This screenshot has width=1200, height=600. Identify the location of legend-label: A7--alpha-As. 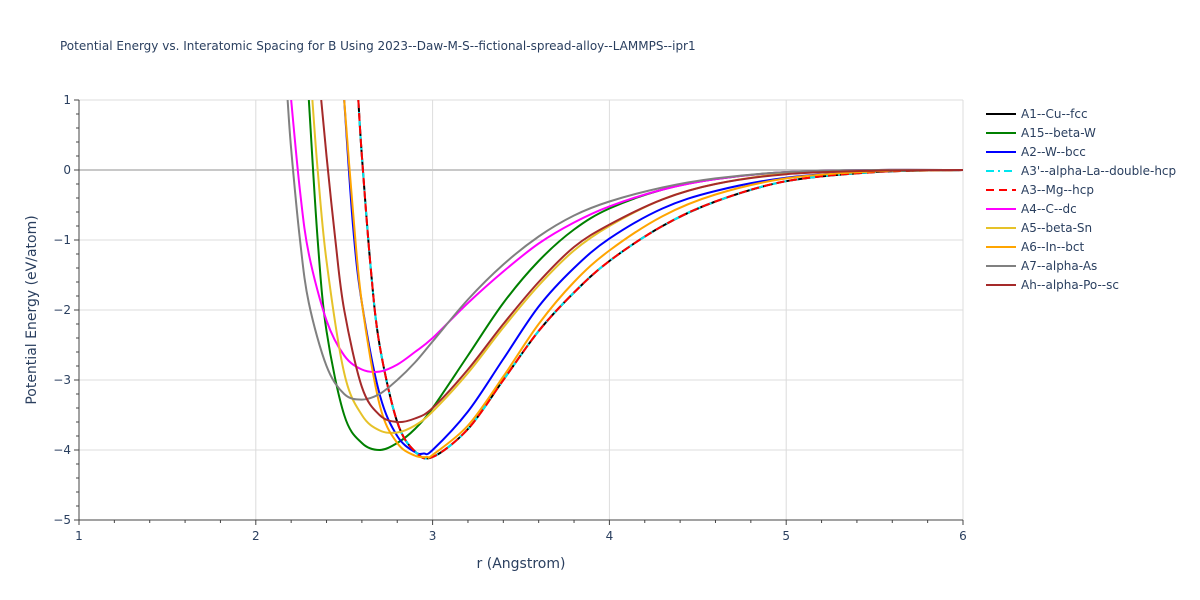
(1059, 266).